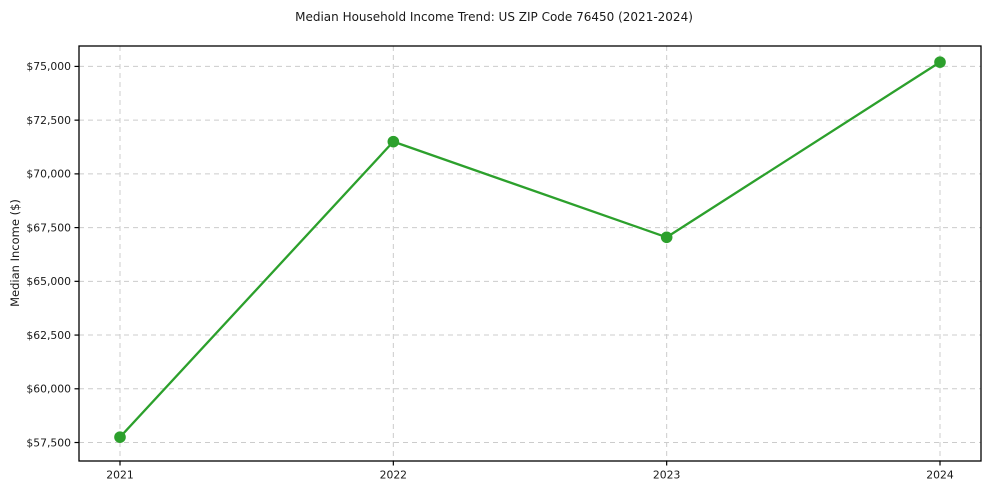 The image size is (989, 490). Describe the element at coordinates (940, 475) in the screenshot. I see `x-tick-label: 2024` at that location.